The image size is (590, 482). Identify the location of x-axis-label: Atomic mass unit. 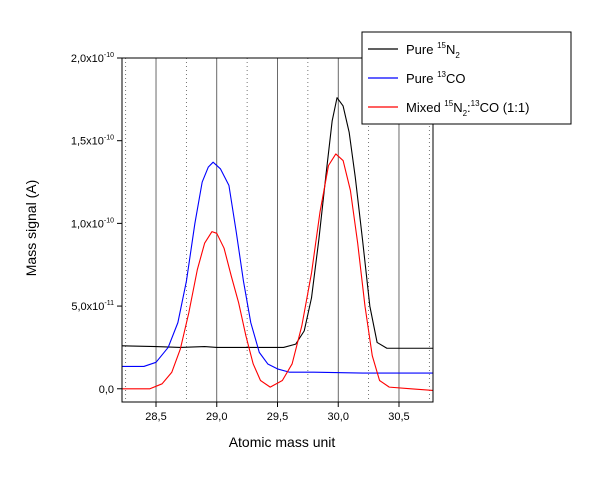
(282, 442).